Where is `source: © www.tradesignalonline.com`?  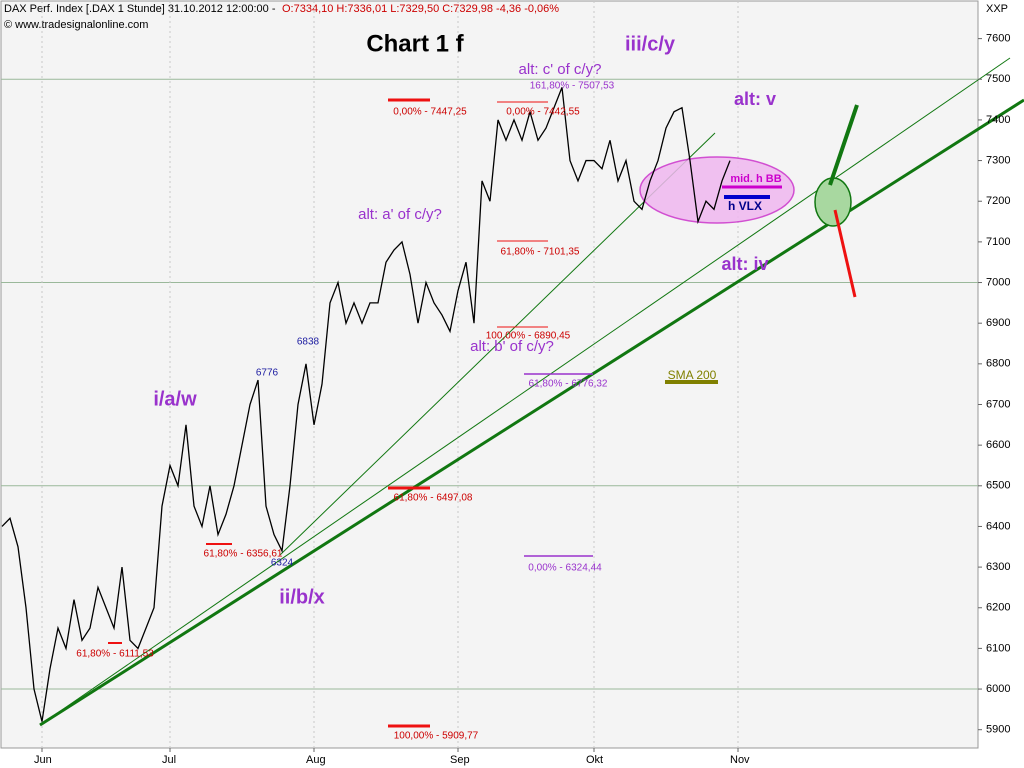 source: © www.tradesignalonline.com is located at coordinates (76, 25).